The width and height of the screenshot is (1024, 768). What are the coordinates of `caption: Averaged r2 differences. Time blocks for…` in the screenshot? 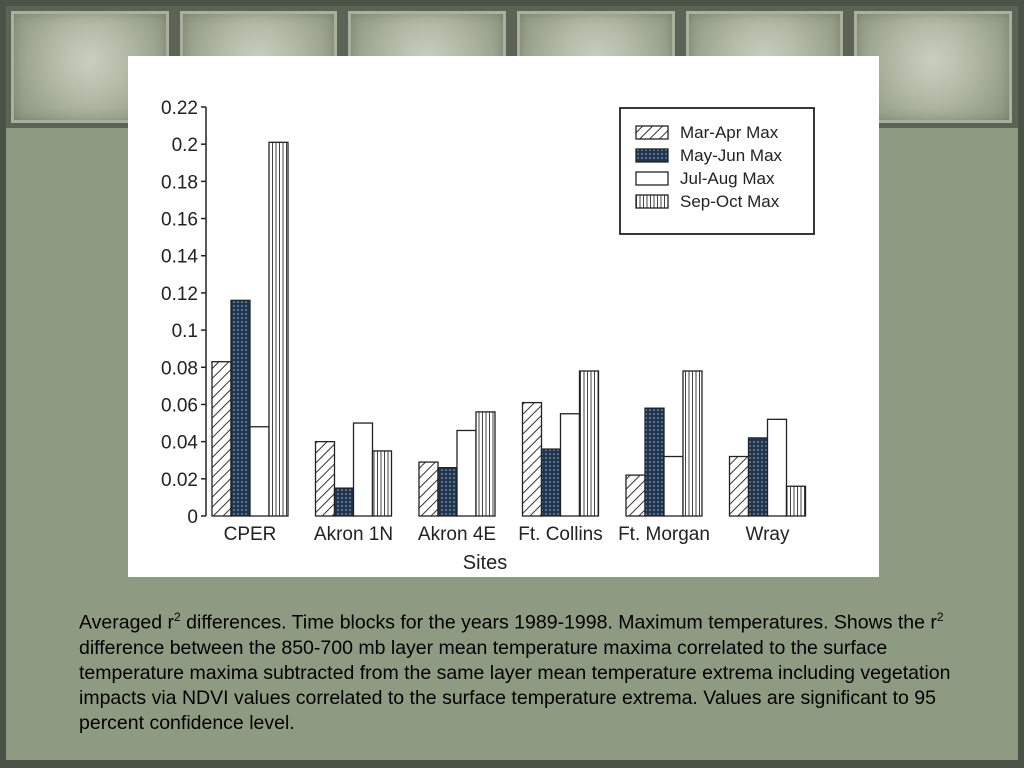 It's located at (524, 670).